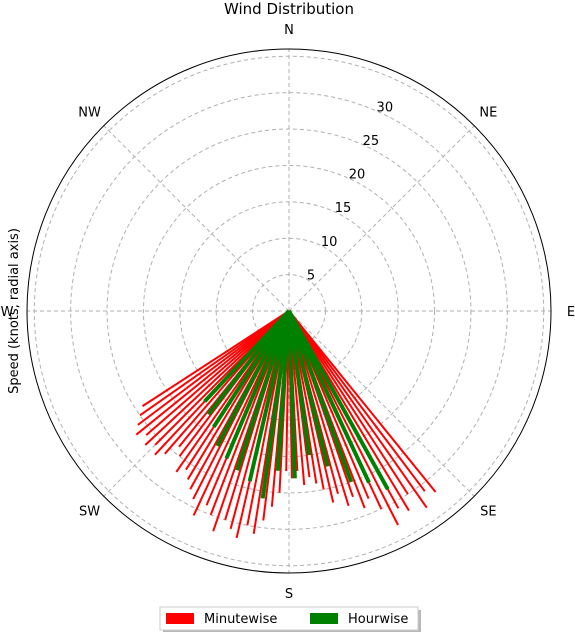  Describe the element at coordinates (357, 175) in the screenshot. I see `radial-tick-label: 20` at that location.